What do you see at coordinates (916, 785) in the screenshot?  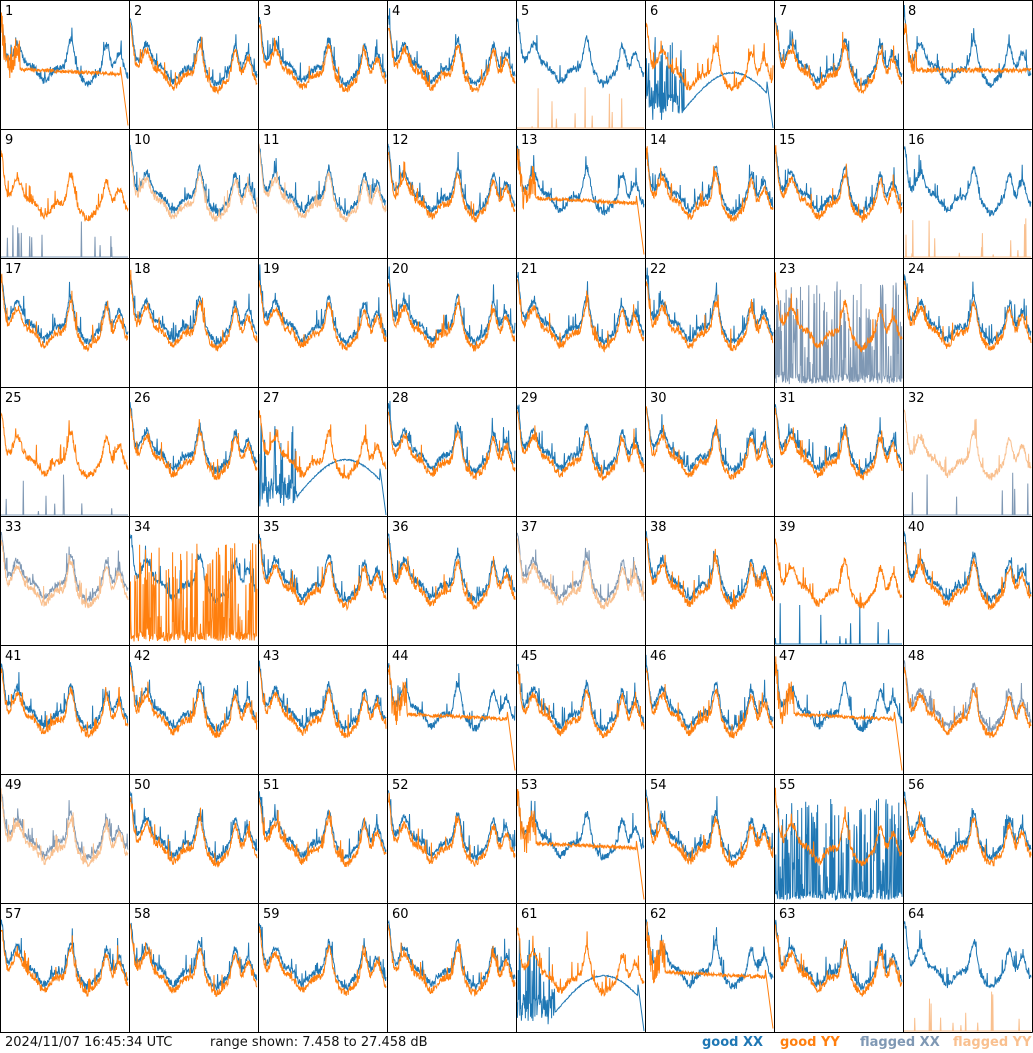 I see `panel-label: 56` at bounding box center [916, 785].